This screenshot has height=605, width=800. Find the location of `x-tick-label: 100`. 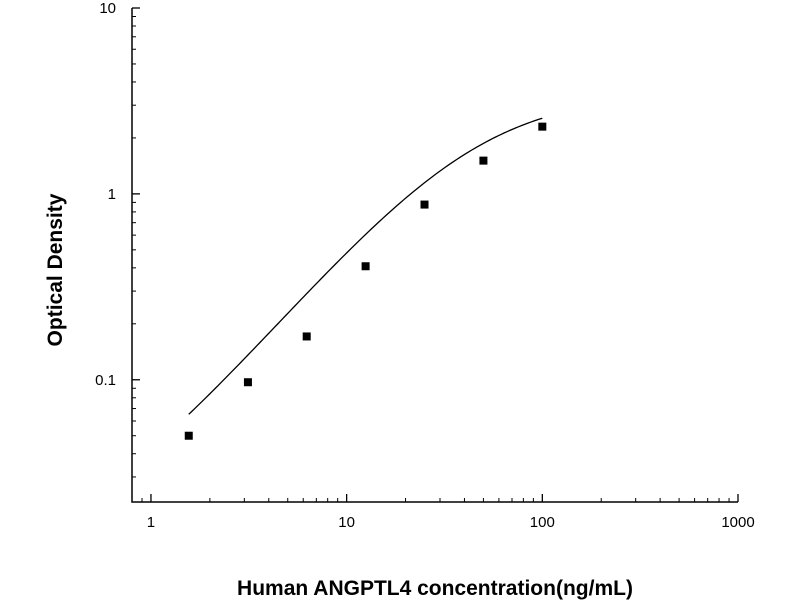

x-tick-label: 100 is located at coordinates (542, 522).